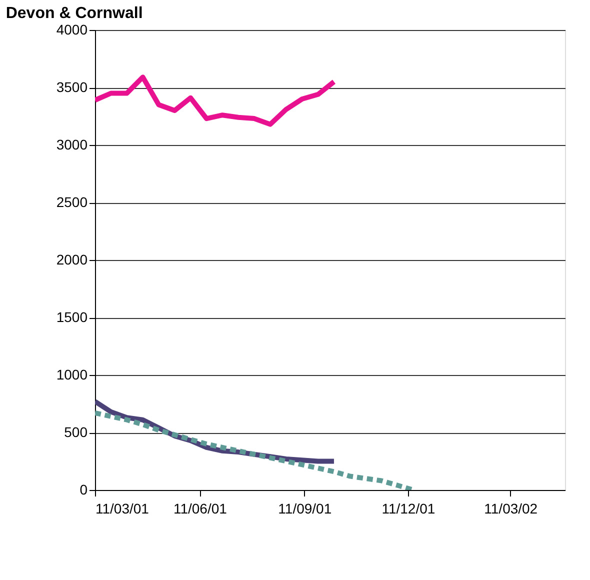  What do you see at coordinates (200, 508) in the screenshot?
I see `x-tick-label: 11/06/01` at bounding box center [200, 508].